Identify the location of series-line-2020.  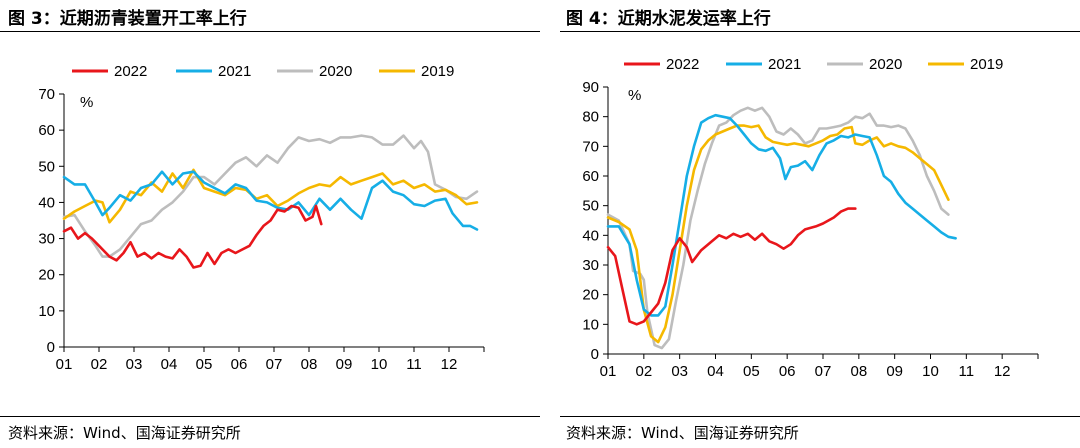
(270, 196).